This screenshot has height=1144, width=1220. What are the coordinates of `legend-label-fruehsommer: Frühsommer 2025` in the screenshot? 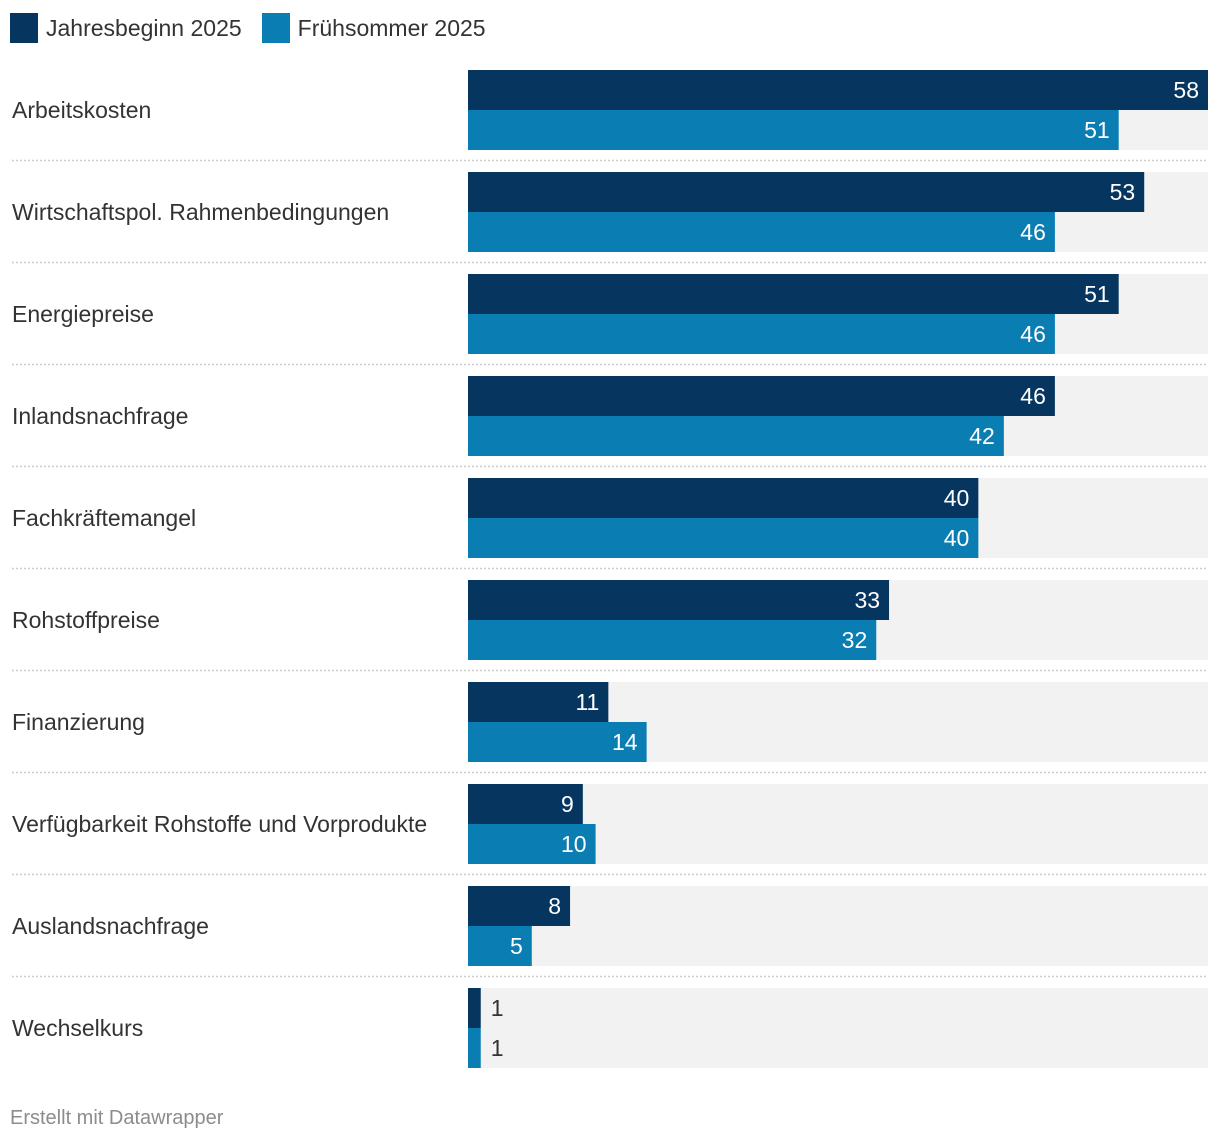 It's located at (391, 27).